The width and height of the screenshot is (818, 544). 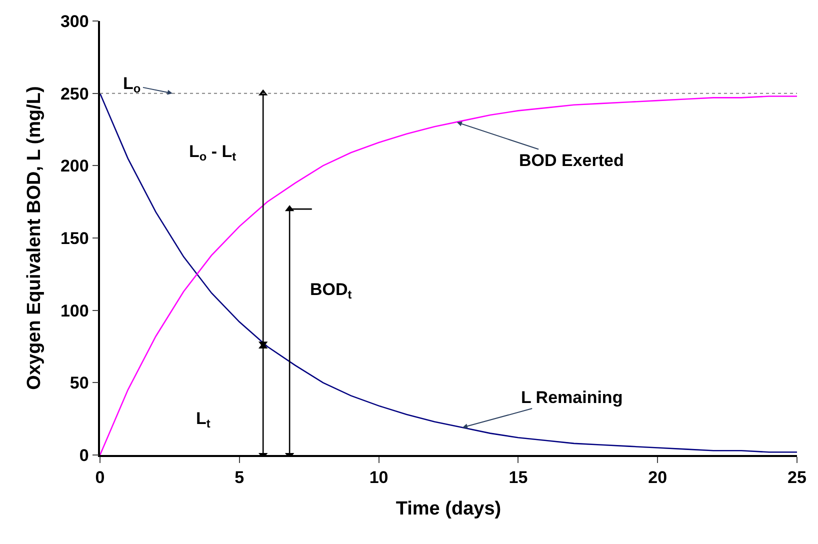 I want to click on annotation: L Remaining, so click(x=572, y=397).